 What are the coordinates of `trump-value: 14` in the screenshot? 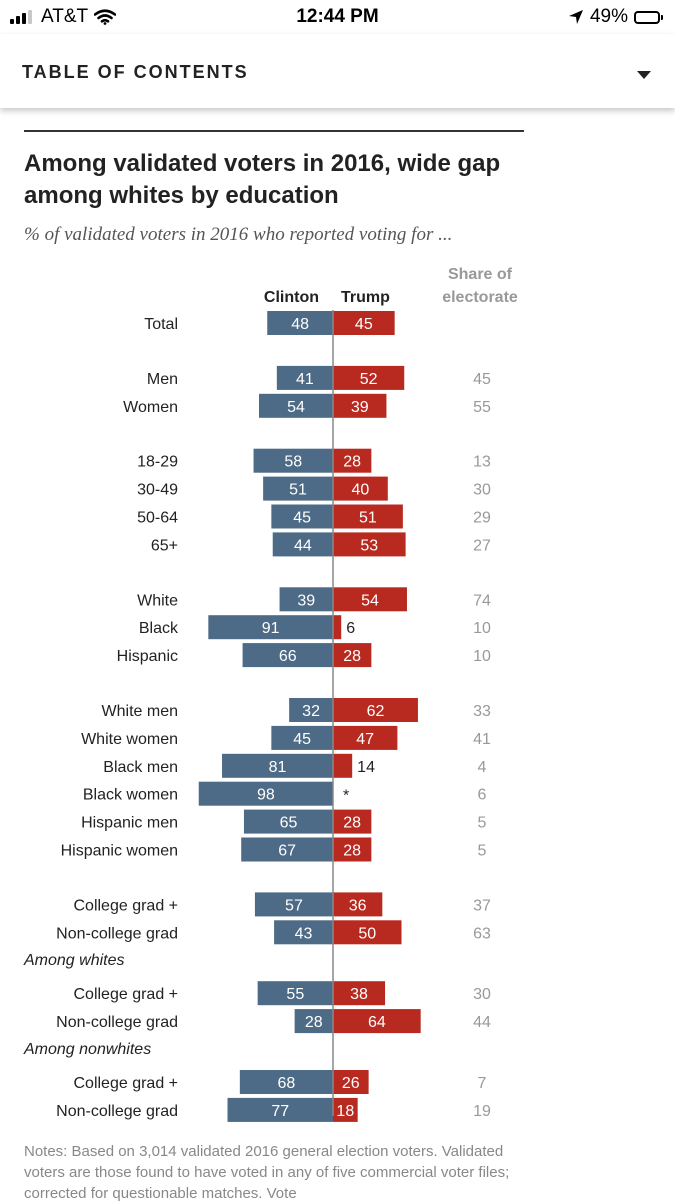 It's located at (366, 767).